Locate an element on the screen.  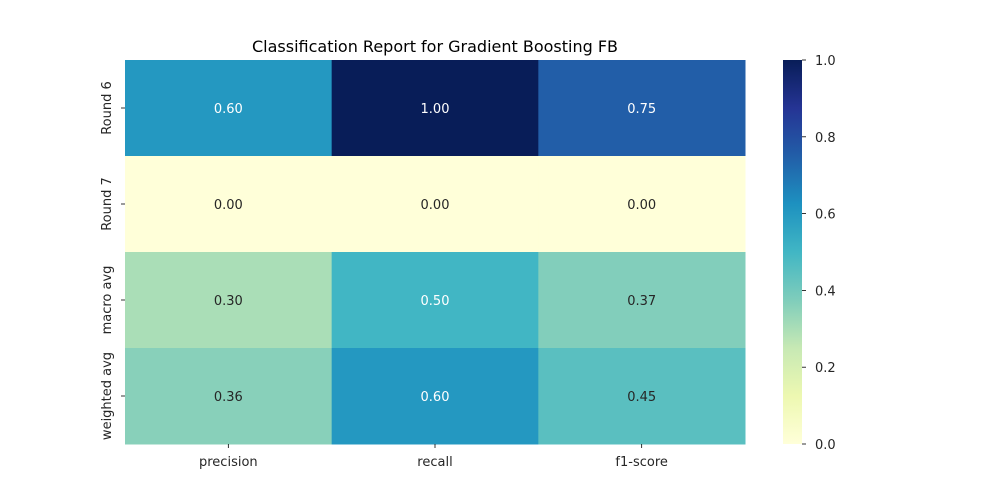
colorbar-tick-label: 0.4 is located at coordinates (825, 291).